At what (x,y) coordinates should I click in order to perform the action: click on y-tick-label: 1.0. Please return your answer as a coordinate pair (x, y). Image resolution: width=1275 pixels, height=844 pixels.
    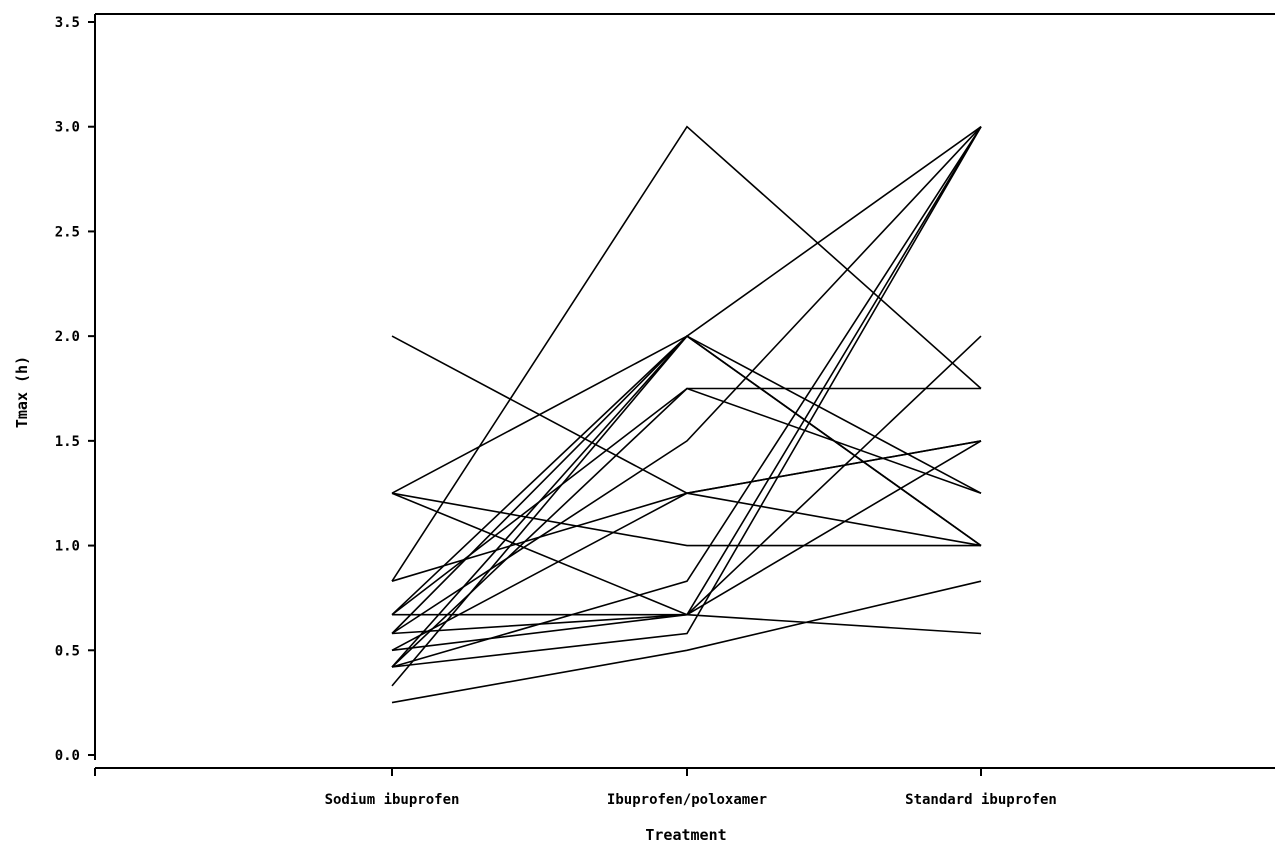
    Looking at the image, I should click on (67, 547).